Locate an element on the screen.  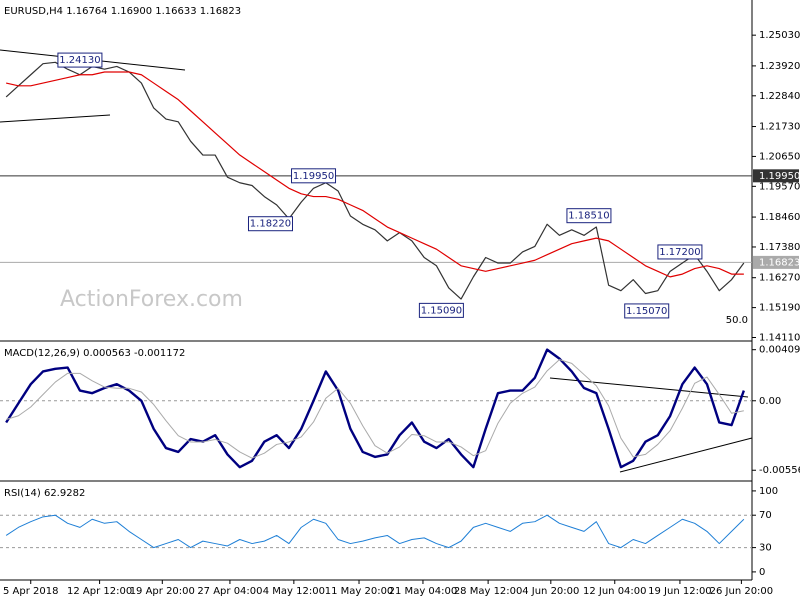
annotation-label: 1.15070 is located at coordinates (646, 311).